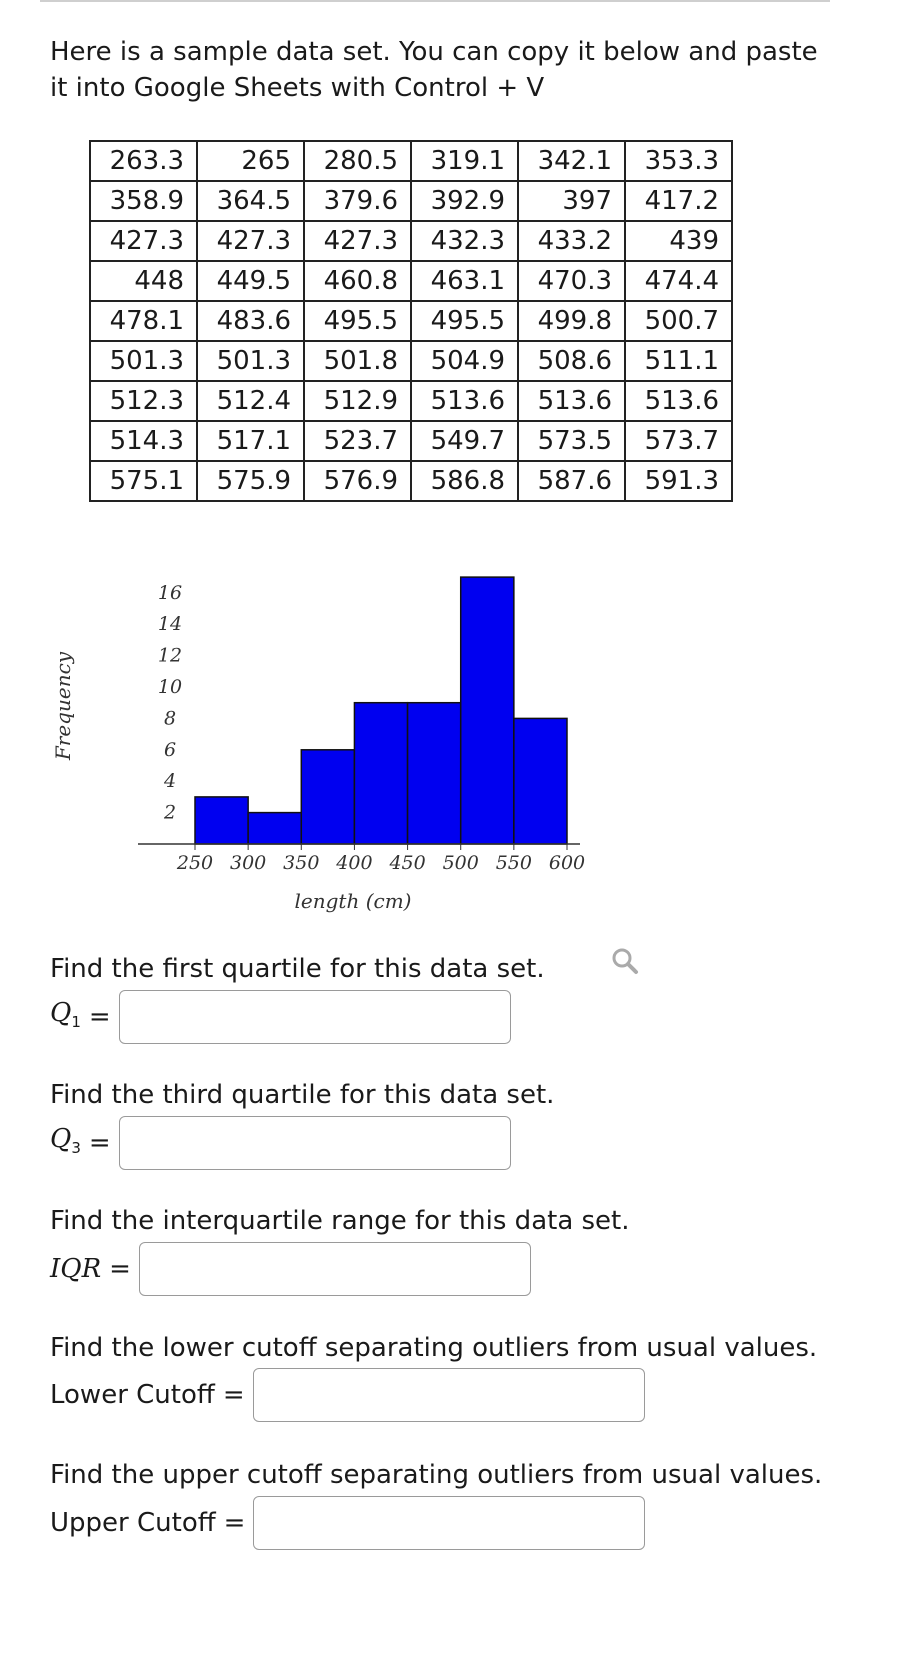 The width and height of the screenshot is (901, 1667). Describe the element at coordinates (170, 750) in the screenshot. I see `y-tick-label: 6` at that location.